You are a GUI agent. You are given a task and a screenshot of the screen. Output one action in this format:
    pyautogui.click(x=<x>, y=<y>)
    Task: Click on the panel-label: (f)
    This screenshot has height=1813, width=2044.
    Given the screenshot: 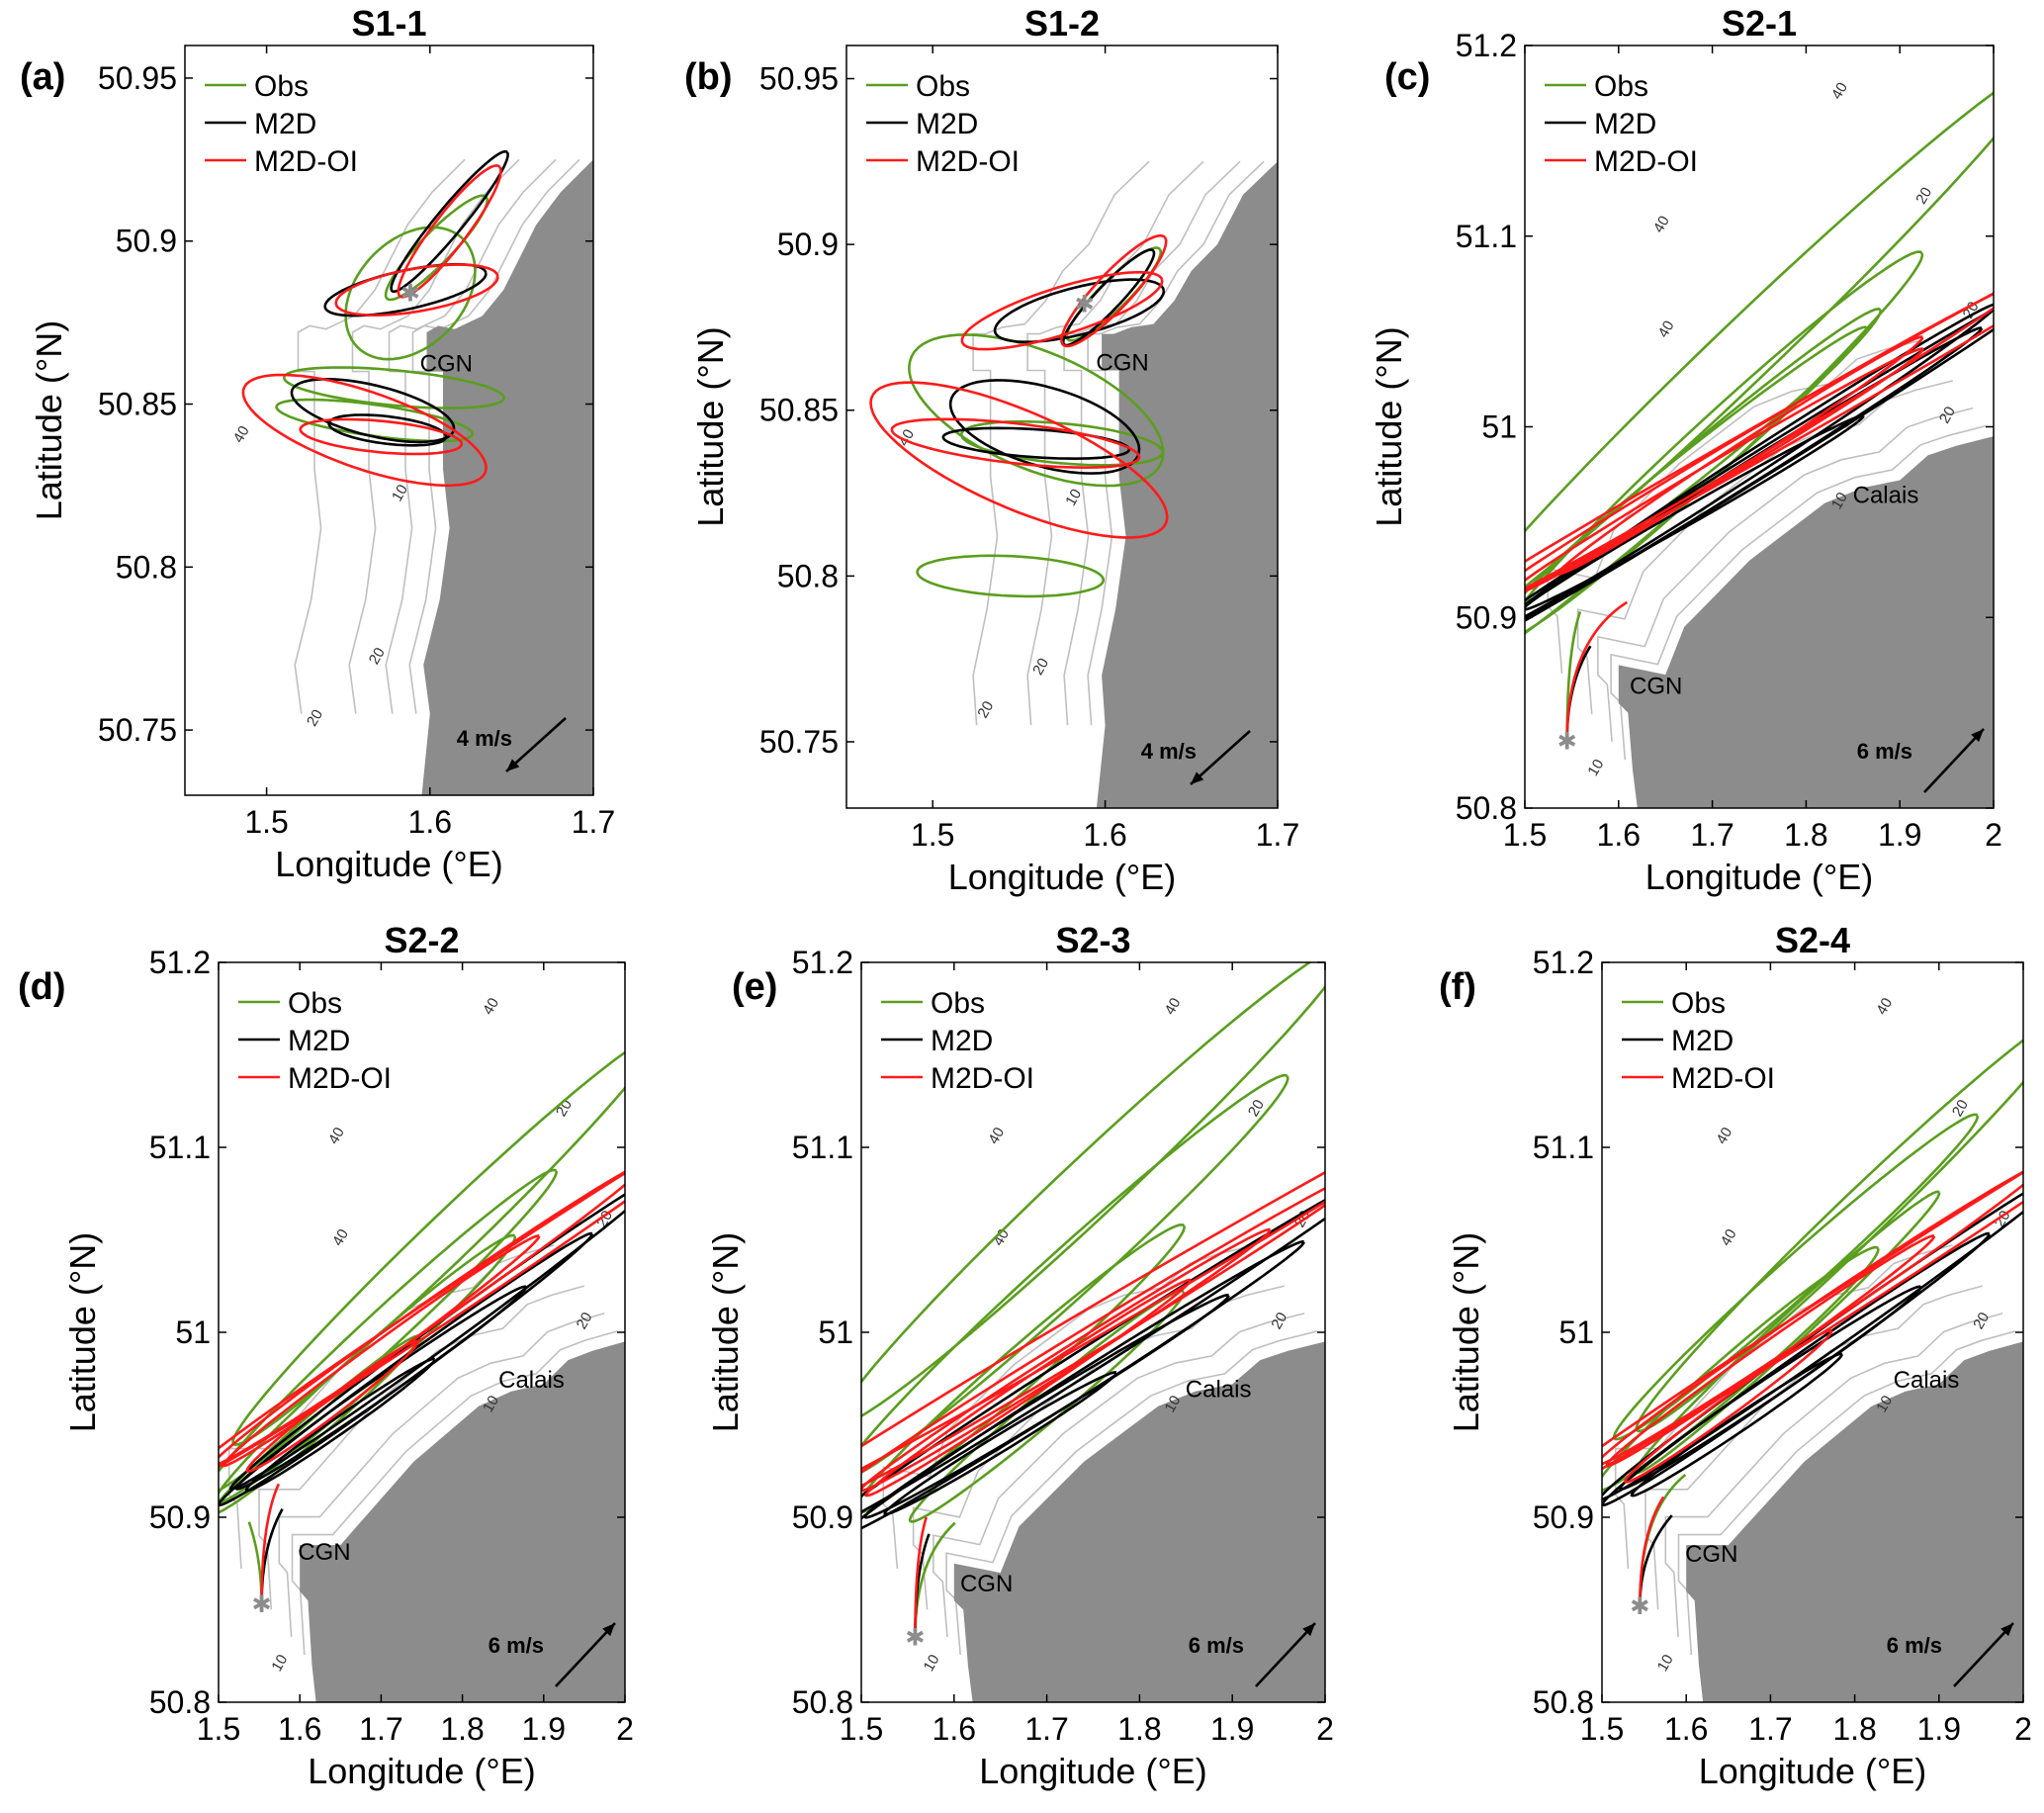 What is the action you would take?
    pyautogui.click(x=1457, y=987)
    